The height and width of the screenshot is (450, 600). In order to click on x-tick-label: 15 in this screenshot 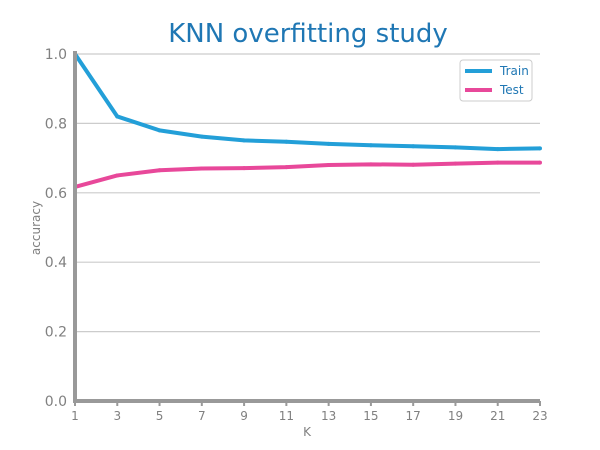, I will do `click(370, 416)`.